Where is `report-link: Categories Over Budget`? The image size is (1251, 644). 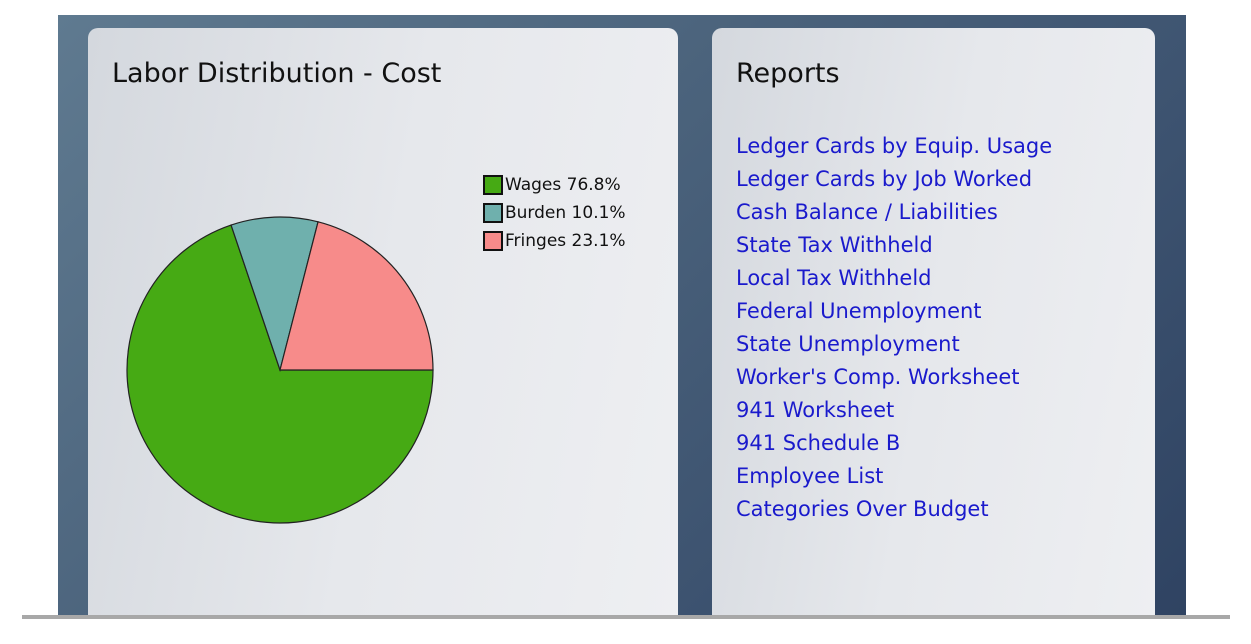
report-link: Categories Over Budget is located at coordinates (862, 509).